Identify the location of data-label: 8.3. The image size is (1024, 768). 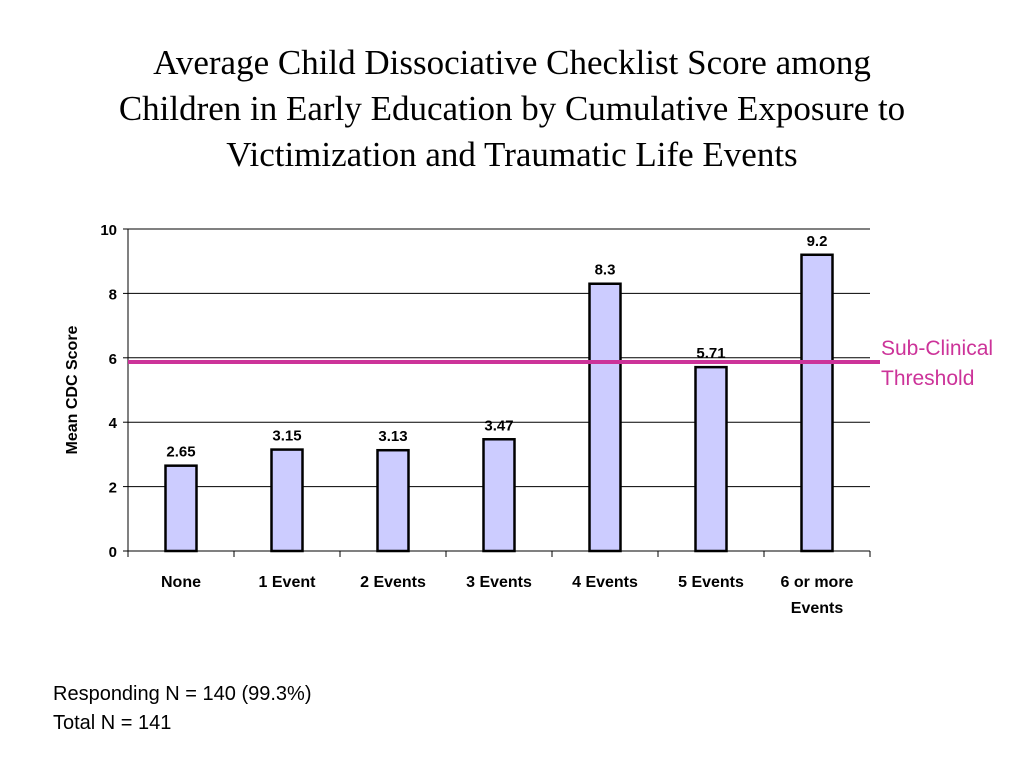
(605, 270).